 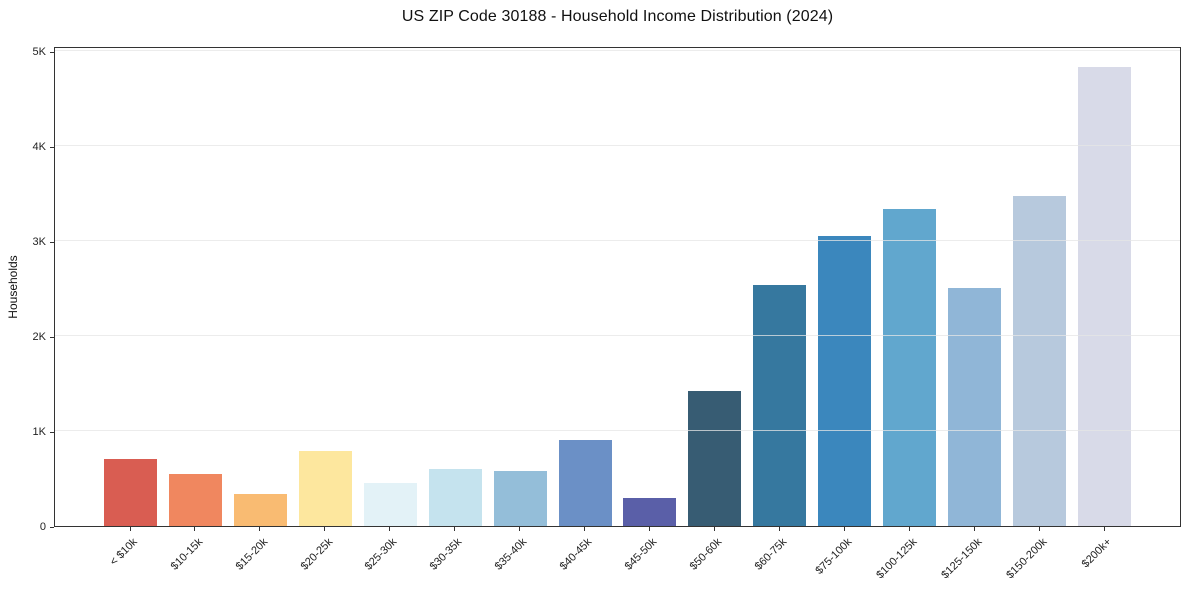 I want to click on x-tick-label: $75-100k, so click(x=834, y=556).